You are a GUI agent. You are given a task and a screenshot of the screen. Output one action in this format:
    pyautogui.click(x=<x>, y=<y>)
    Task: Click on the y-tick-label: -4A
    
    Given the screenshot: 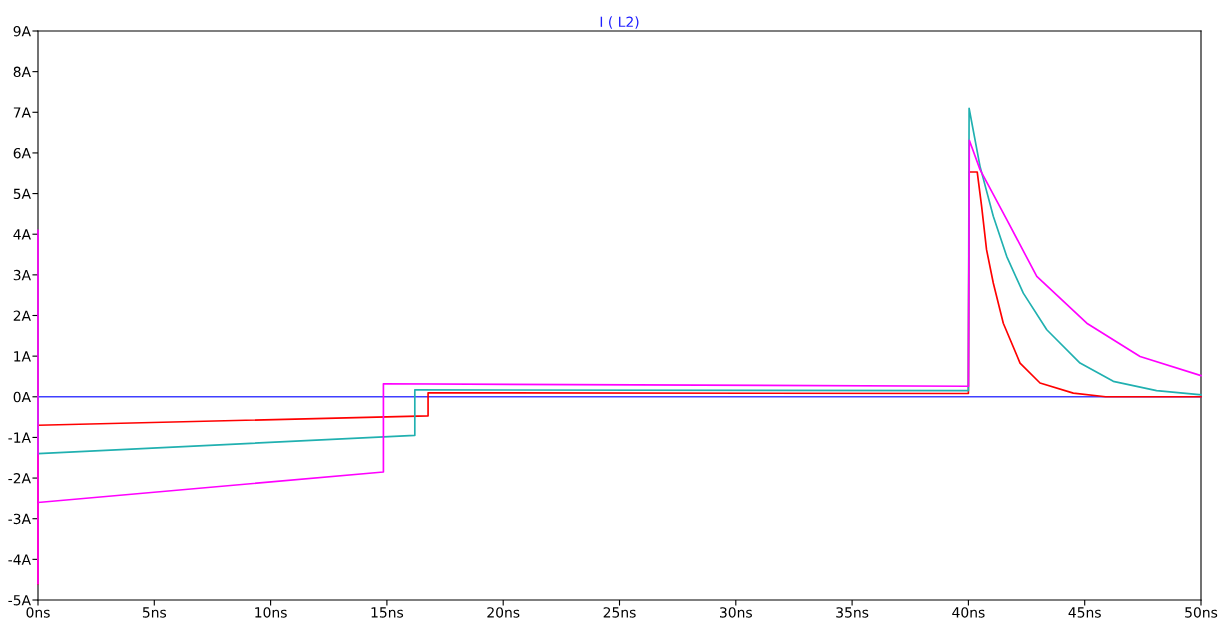 What is the action you would take?
    pyautogui.click(x=19, y=559)
    